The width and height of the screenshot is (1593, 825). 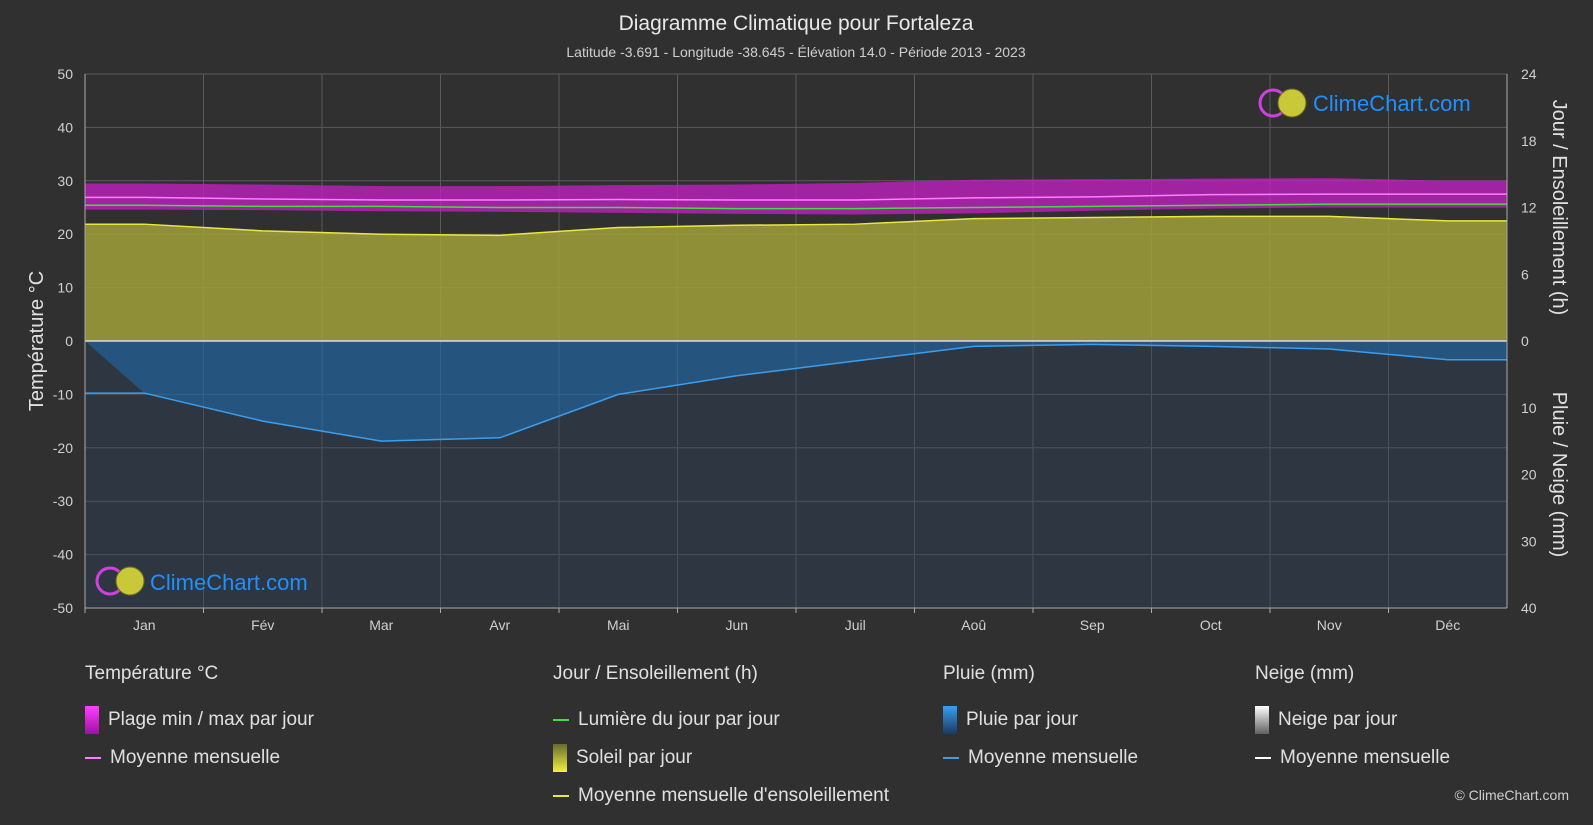 I want to click on chart-title: Diagramme Climatique pour Fortaleza, so click(x=796, y=23).